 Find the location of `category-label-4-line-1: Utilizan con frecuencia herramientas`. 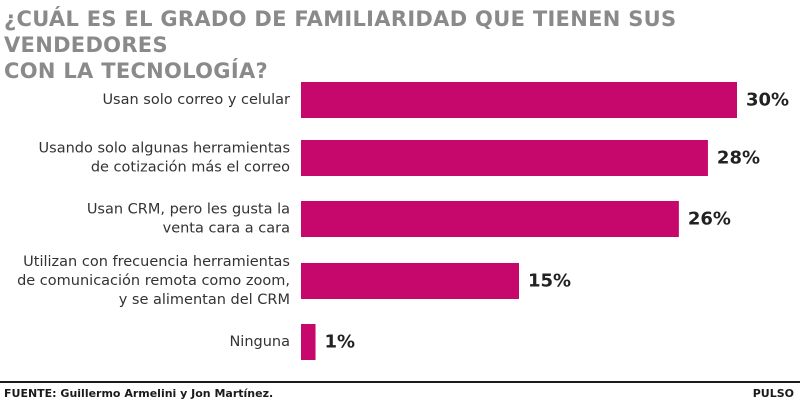

category-label-4-line-1: Utilizan con frecuencia herramientas is located at coordinates (156, 262).